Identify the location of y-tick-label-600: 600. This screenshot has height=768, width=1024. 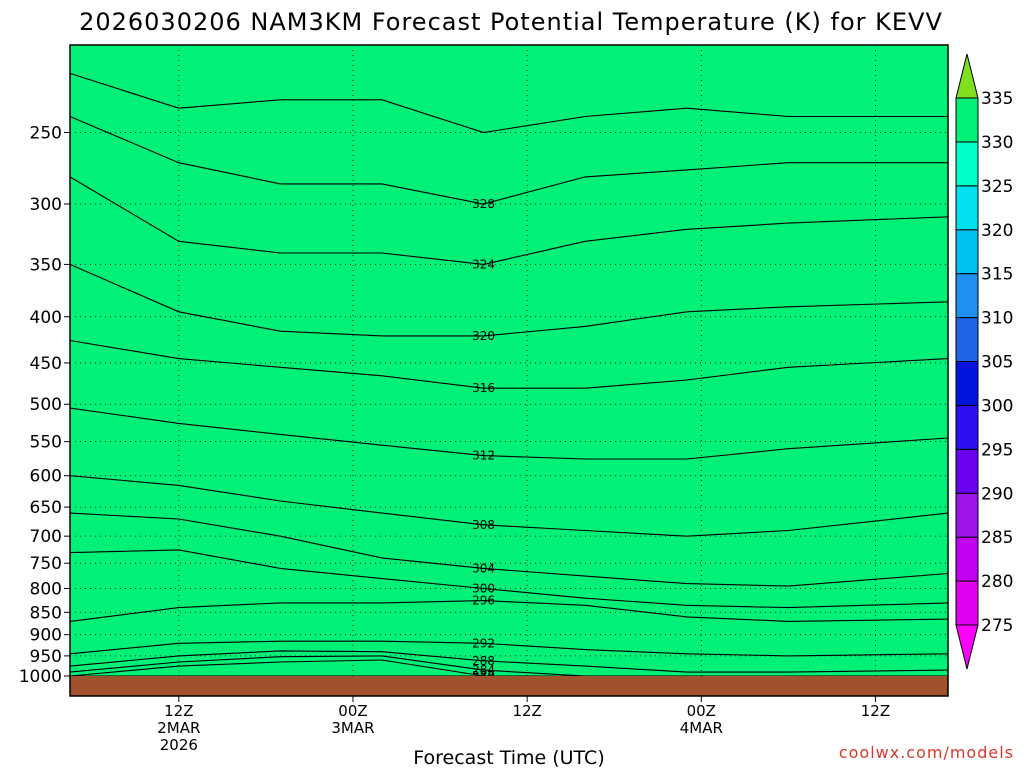
(46, 477).